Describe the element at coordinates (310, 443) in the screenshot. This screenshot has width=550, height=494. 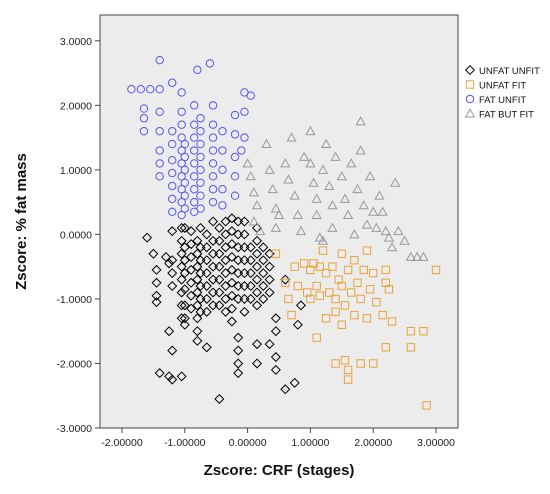
I see `x-tick-label: 1.00000` at that location.